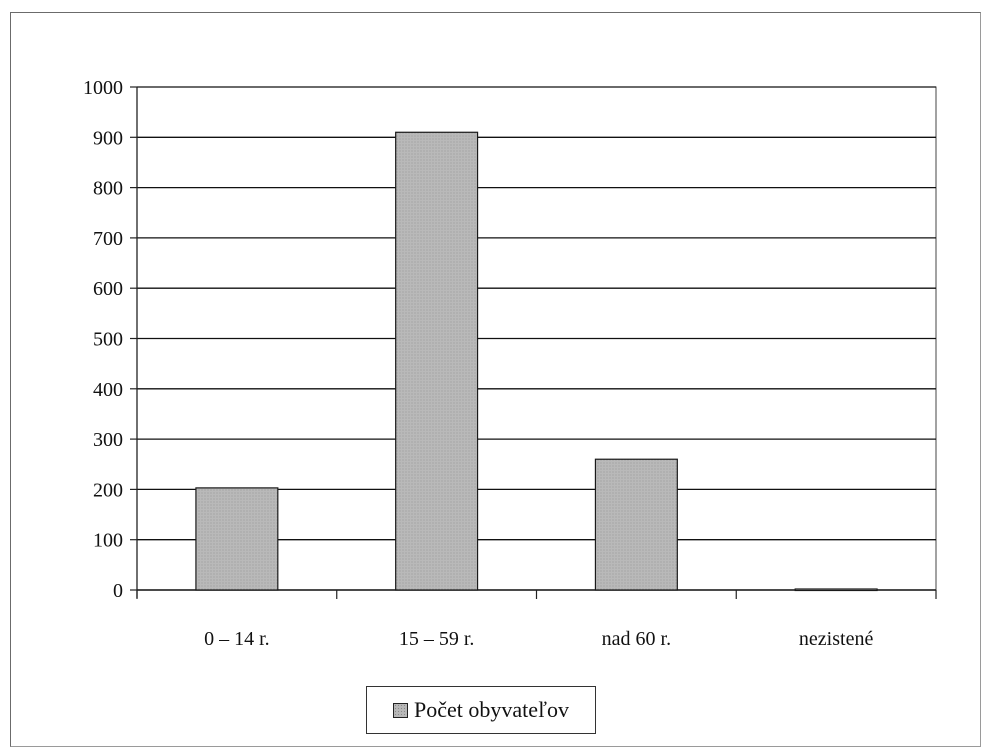  Describe the element at coordinates (108, 490) in the screenshot. I see `y-tick-label: 200` at that location.